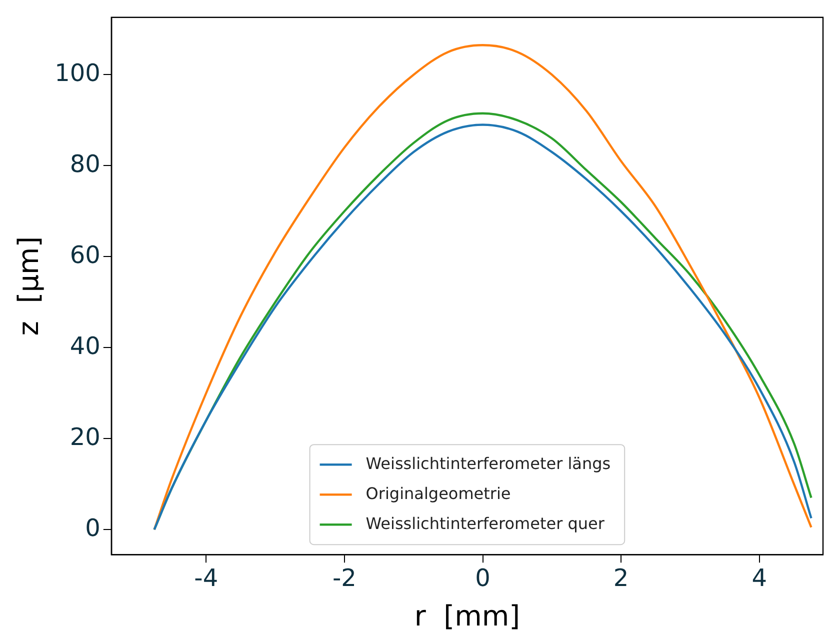 This screenshot has height=641, width=837. Describe the element at coordinates (344, 578) in the screenshot. I see `x-tick-label: -2` at that location.